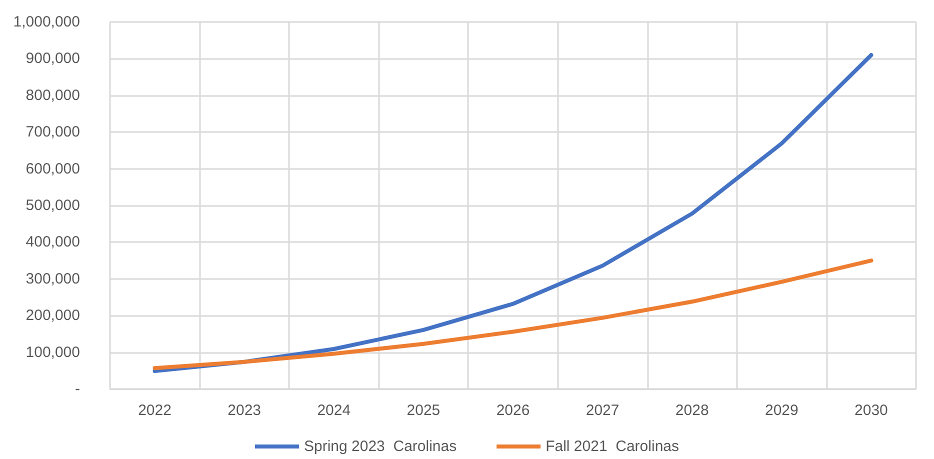 This screenshot has height=459, width=934. I want to click on legend-label: Spring 2023 Carolinas, so click(380, 446).